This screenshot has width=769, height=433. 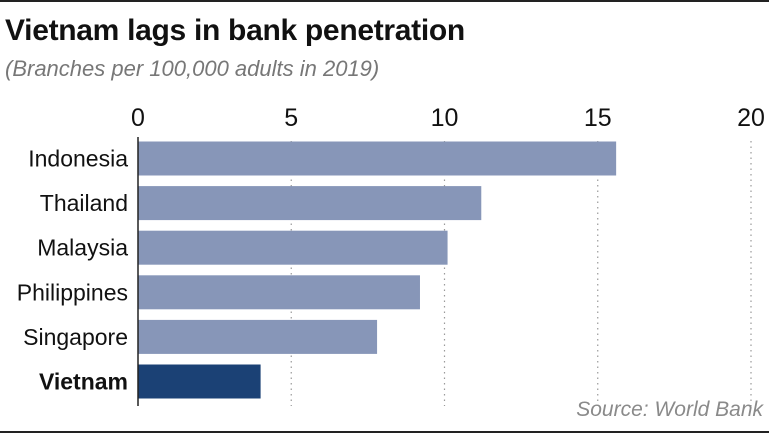 I want to click on category-label: Singapore, so click(x=75, y=337).